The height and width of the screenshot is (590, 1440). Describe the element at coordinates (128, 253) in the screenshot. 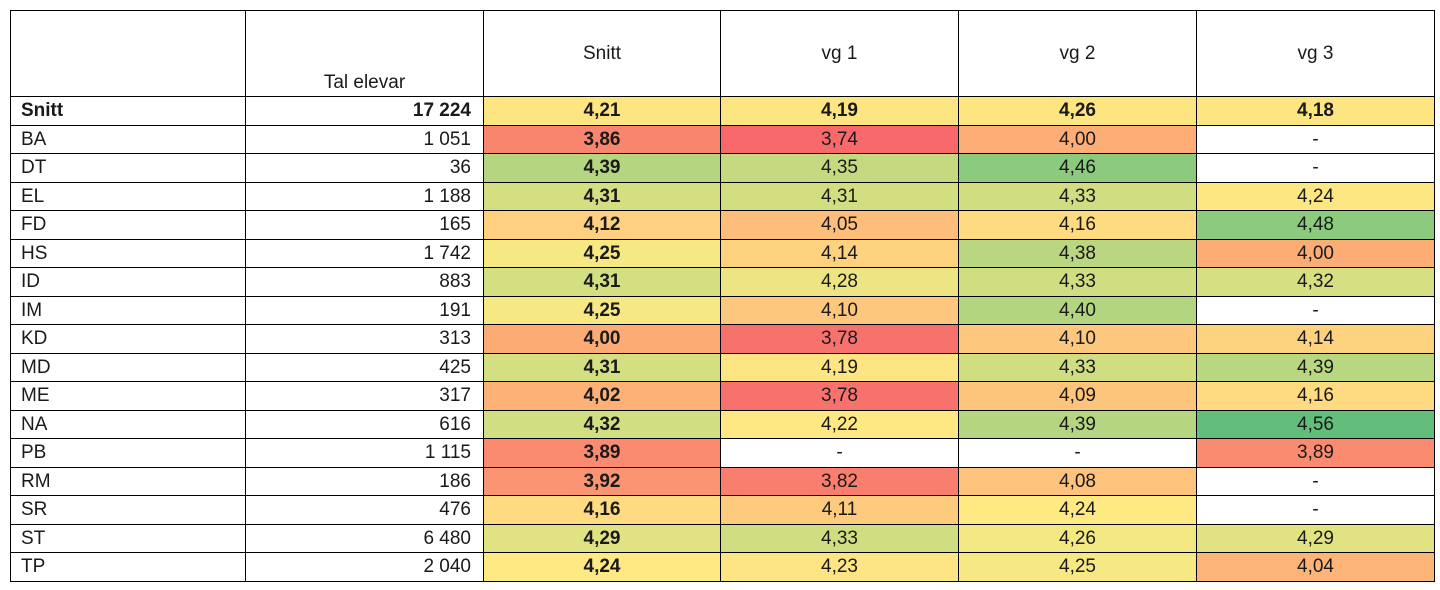

I see `row-label: HS` at that location.